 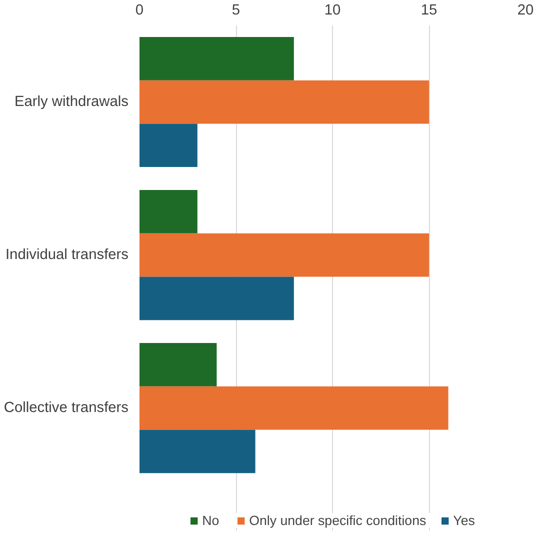 What do you see at coordinates (525, 10) in the screenshot?
I see `x-tick-label: 20` at bounding box center [525, 10].